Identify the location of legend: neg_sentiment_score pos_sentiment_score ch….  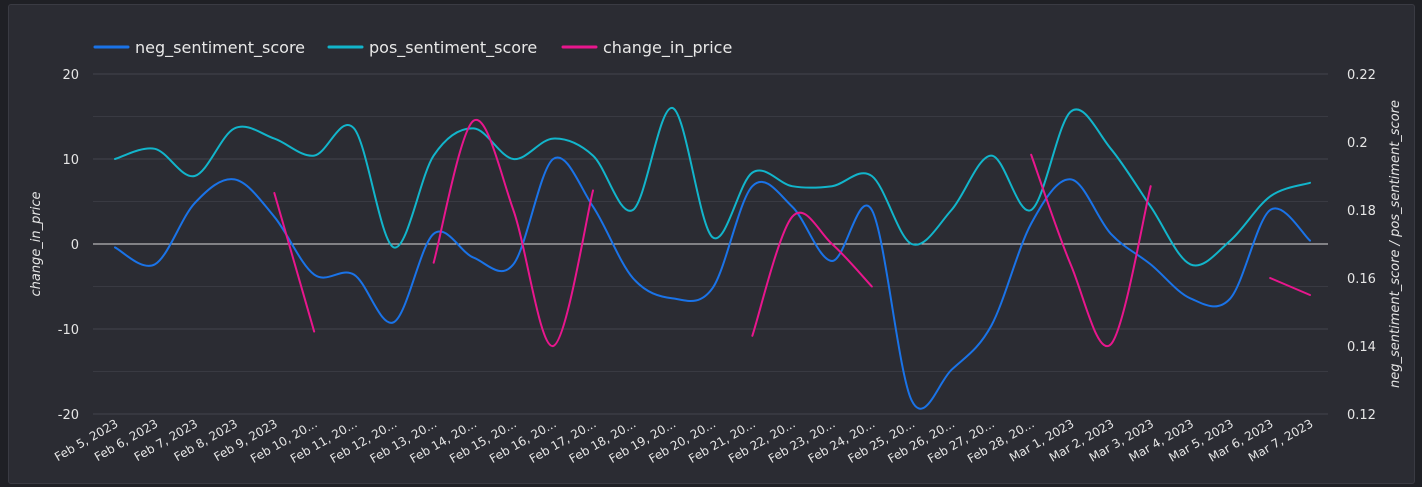
(412, 48).